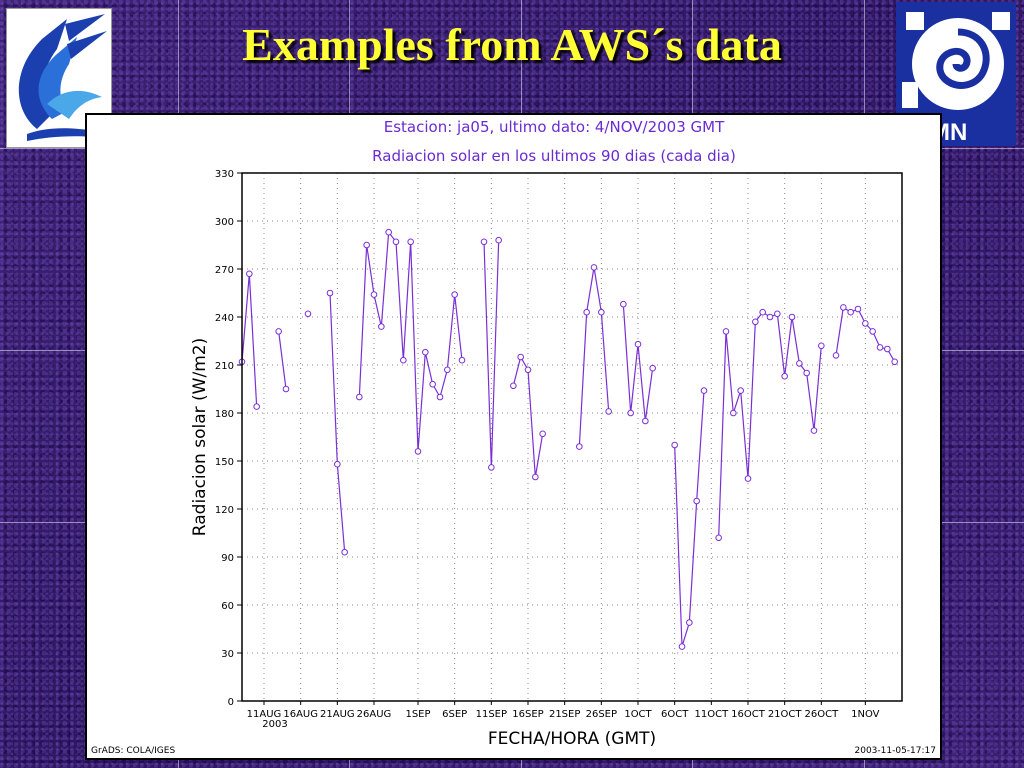 This screenshot has height=768, width=1024. What do you see at coordinates (564, 714) in the screenshot?
I see `x-tick-label: 21SEP` at bounding box center [564, 714].